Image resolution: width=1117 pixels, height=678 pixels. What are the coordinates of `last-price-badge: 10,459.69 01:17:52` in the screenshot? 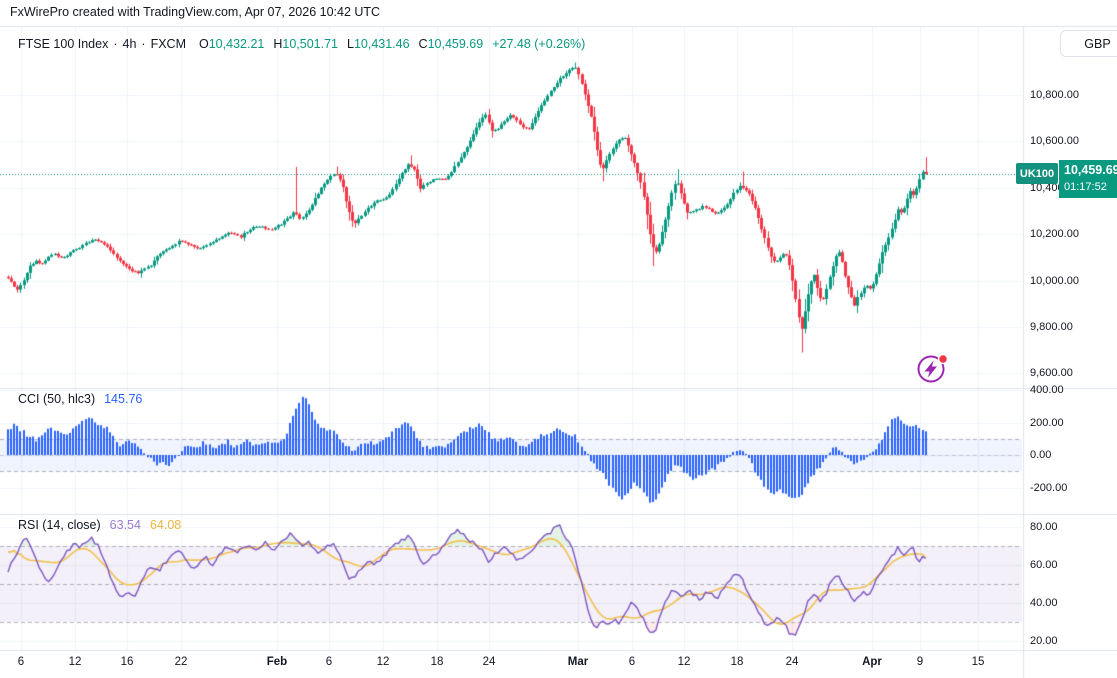 It's located at (1088, 179).